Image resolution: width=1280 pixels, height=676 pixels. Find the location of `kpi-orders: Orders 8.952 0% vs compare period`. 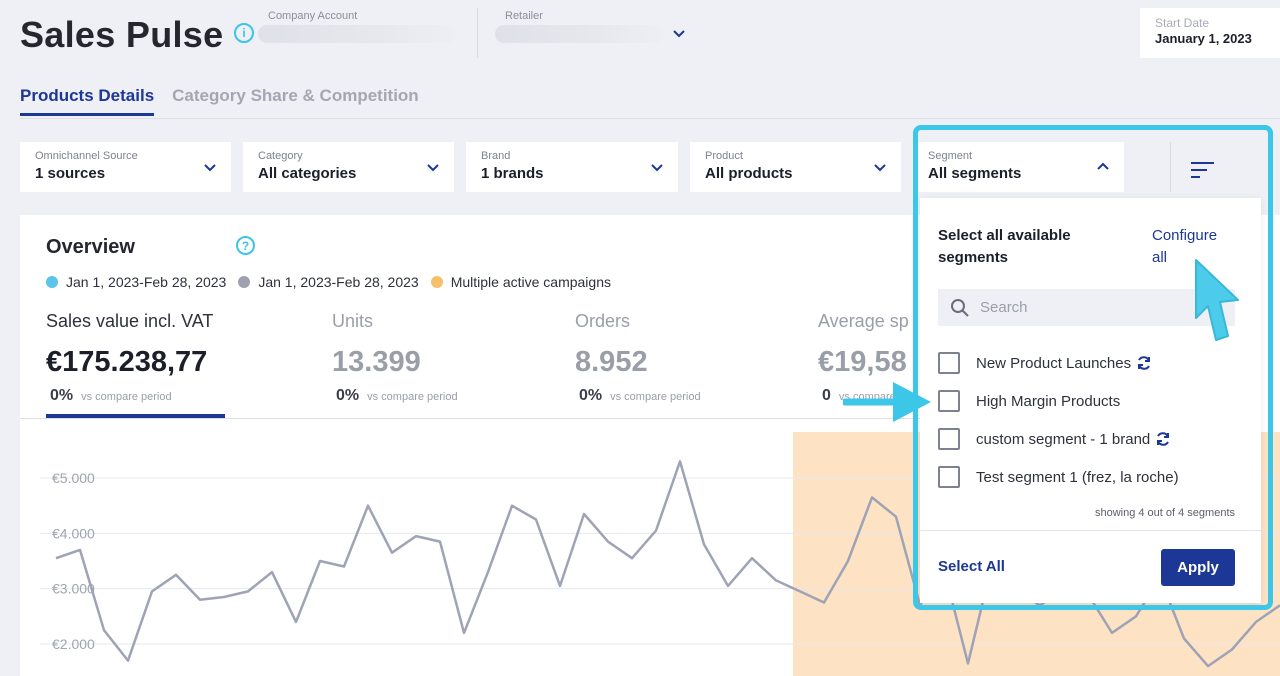

kpi-orders: Orders 8.952 0% vs compare period is located at coordinates (638, 358).